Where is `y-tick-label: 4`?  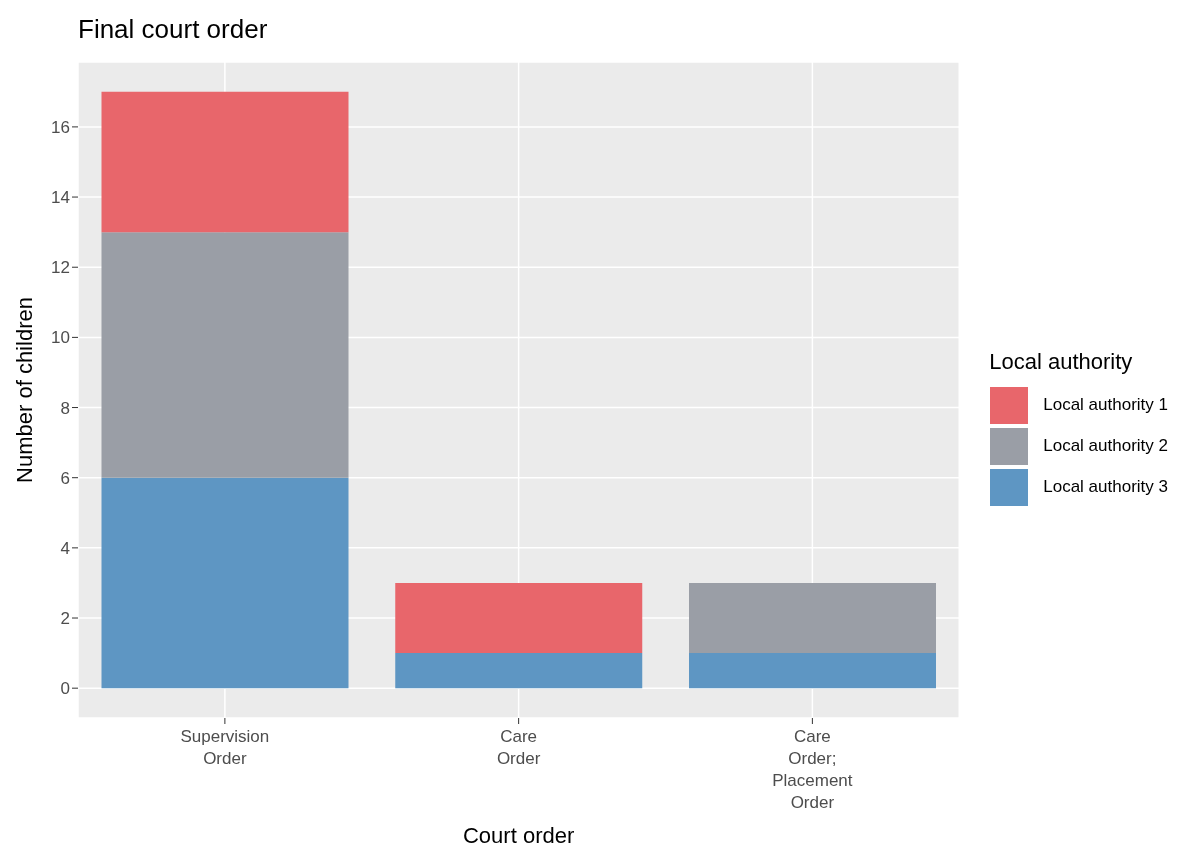 y-tick-label: 4 is located at coordinates (65, 548).